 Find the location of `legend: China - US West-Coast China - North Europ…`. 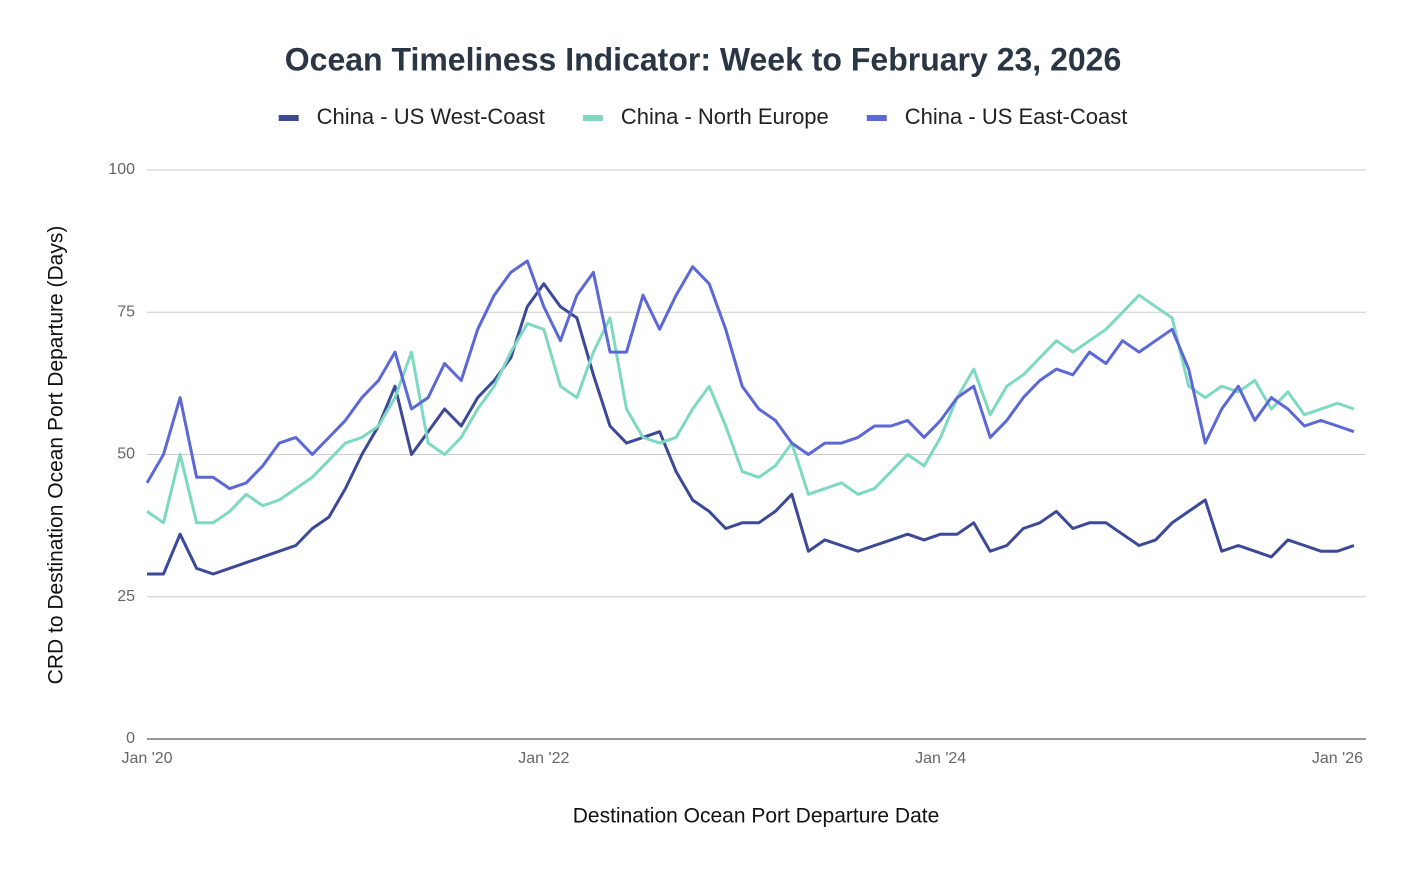

legend: China - US West-Coast China - North Europ… is located at coordinates (703, 116).